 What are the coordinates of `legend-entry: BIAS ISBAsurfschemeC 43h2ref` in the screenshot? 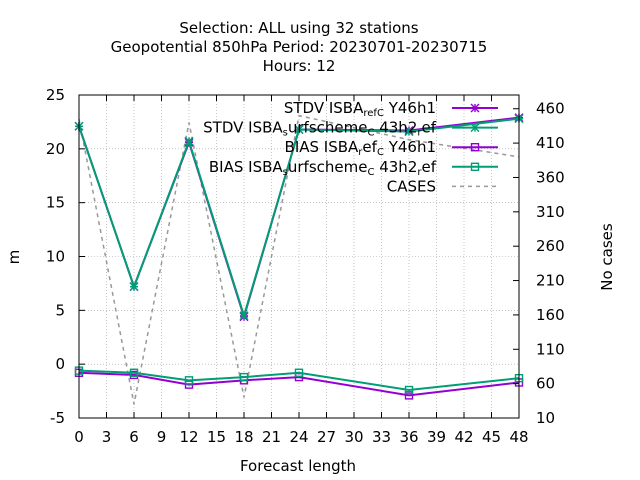 It's located at (353, 168).